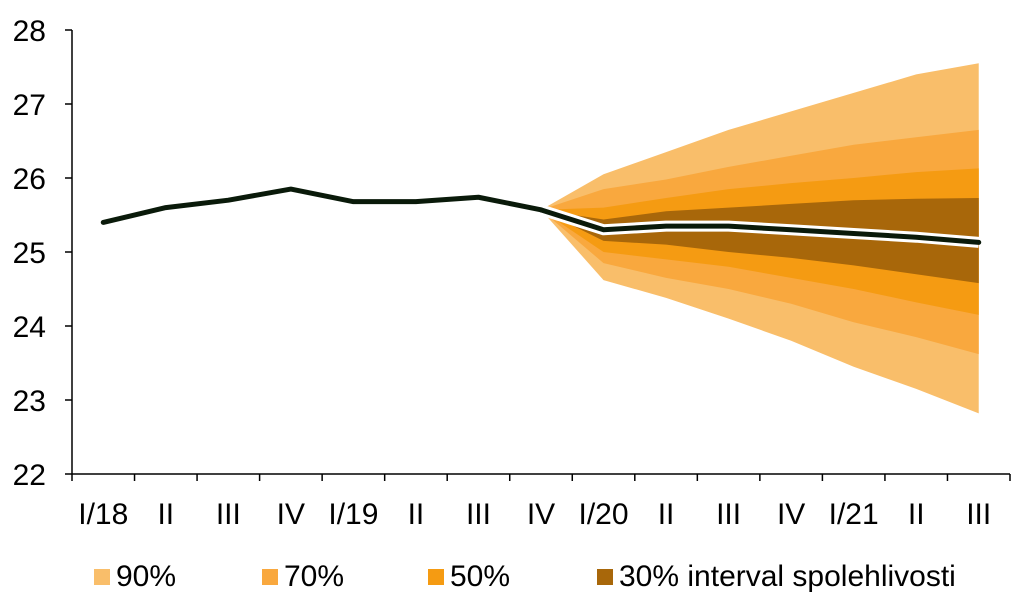 This screenshot has height=596, width=1024. I want to click on x-tick-label: I/21, so click(854, 514).